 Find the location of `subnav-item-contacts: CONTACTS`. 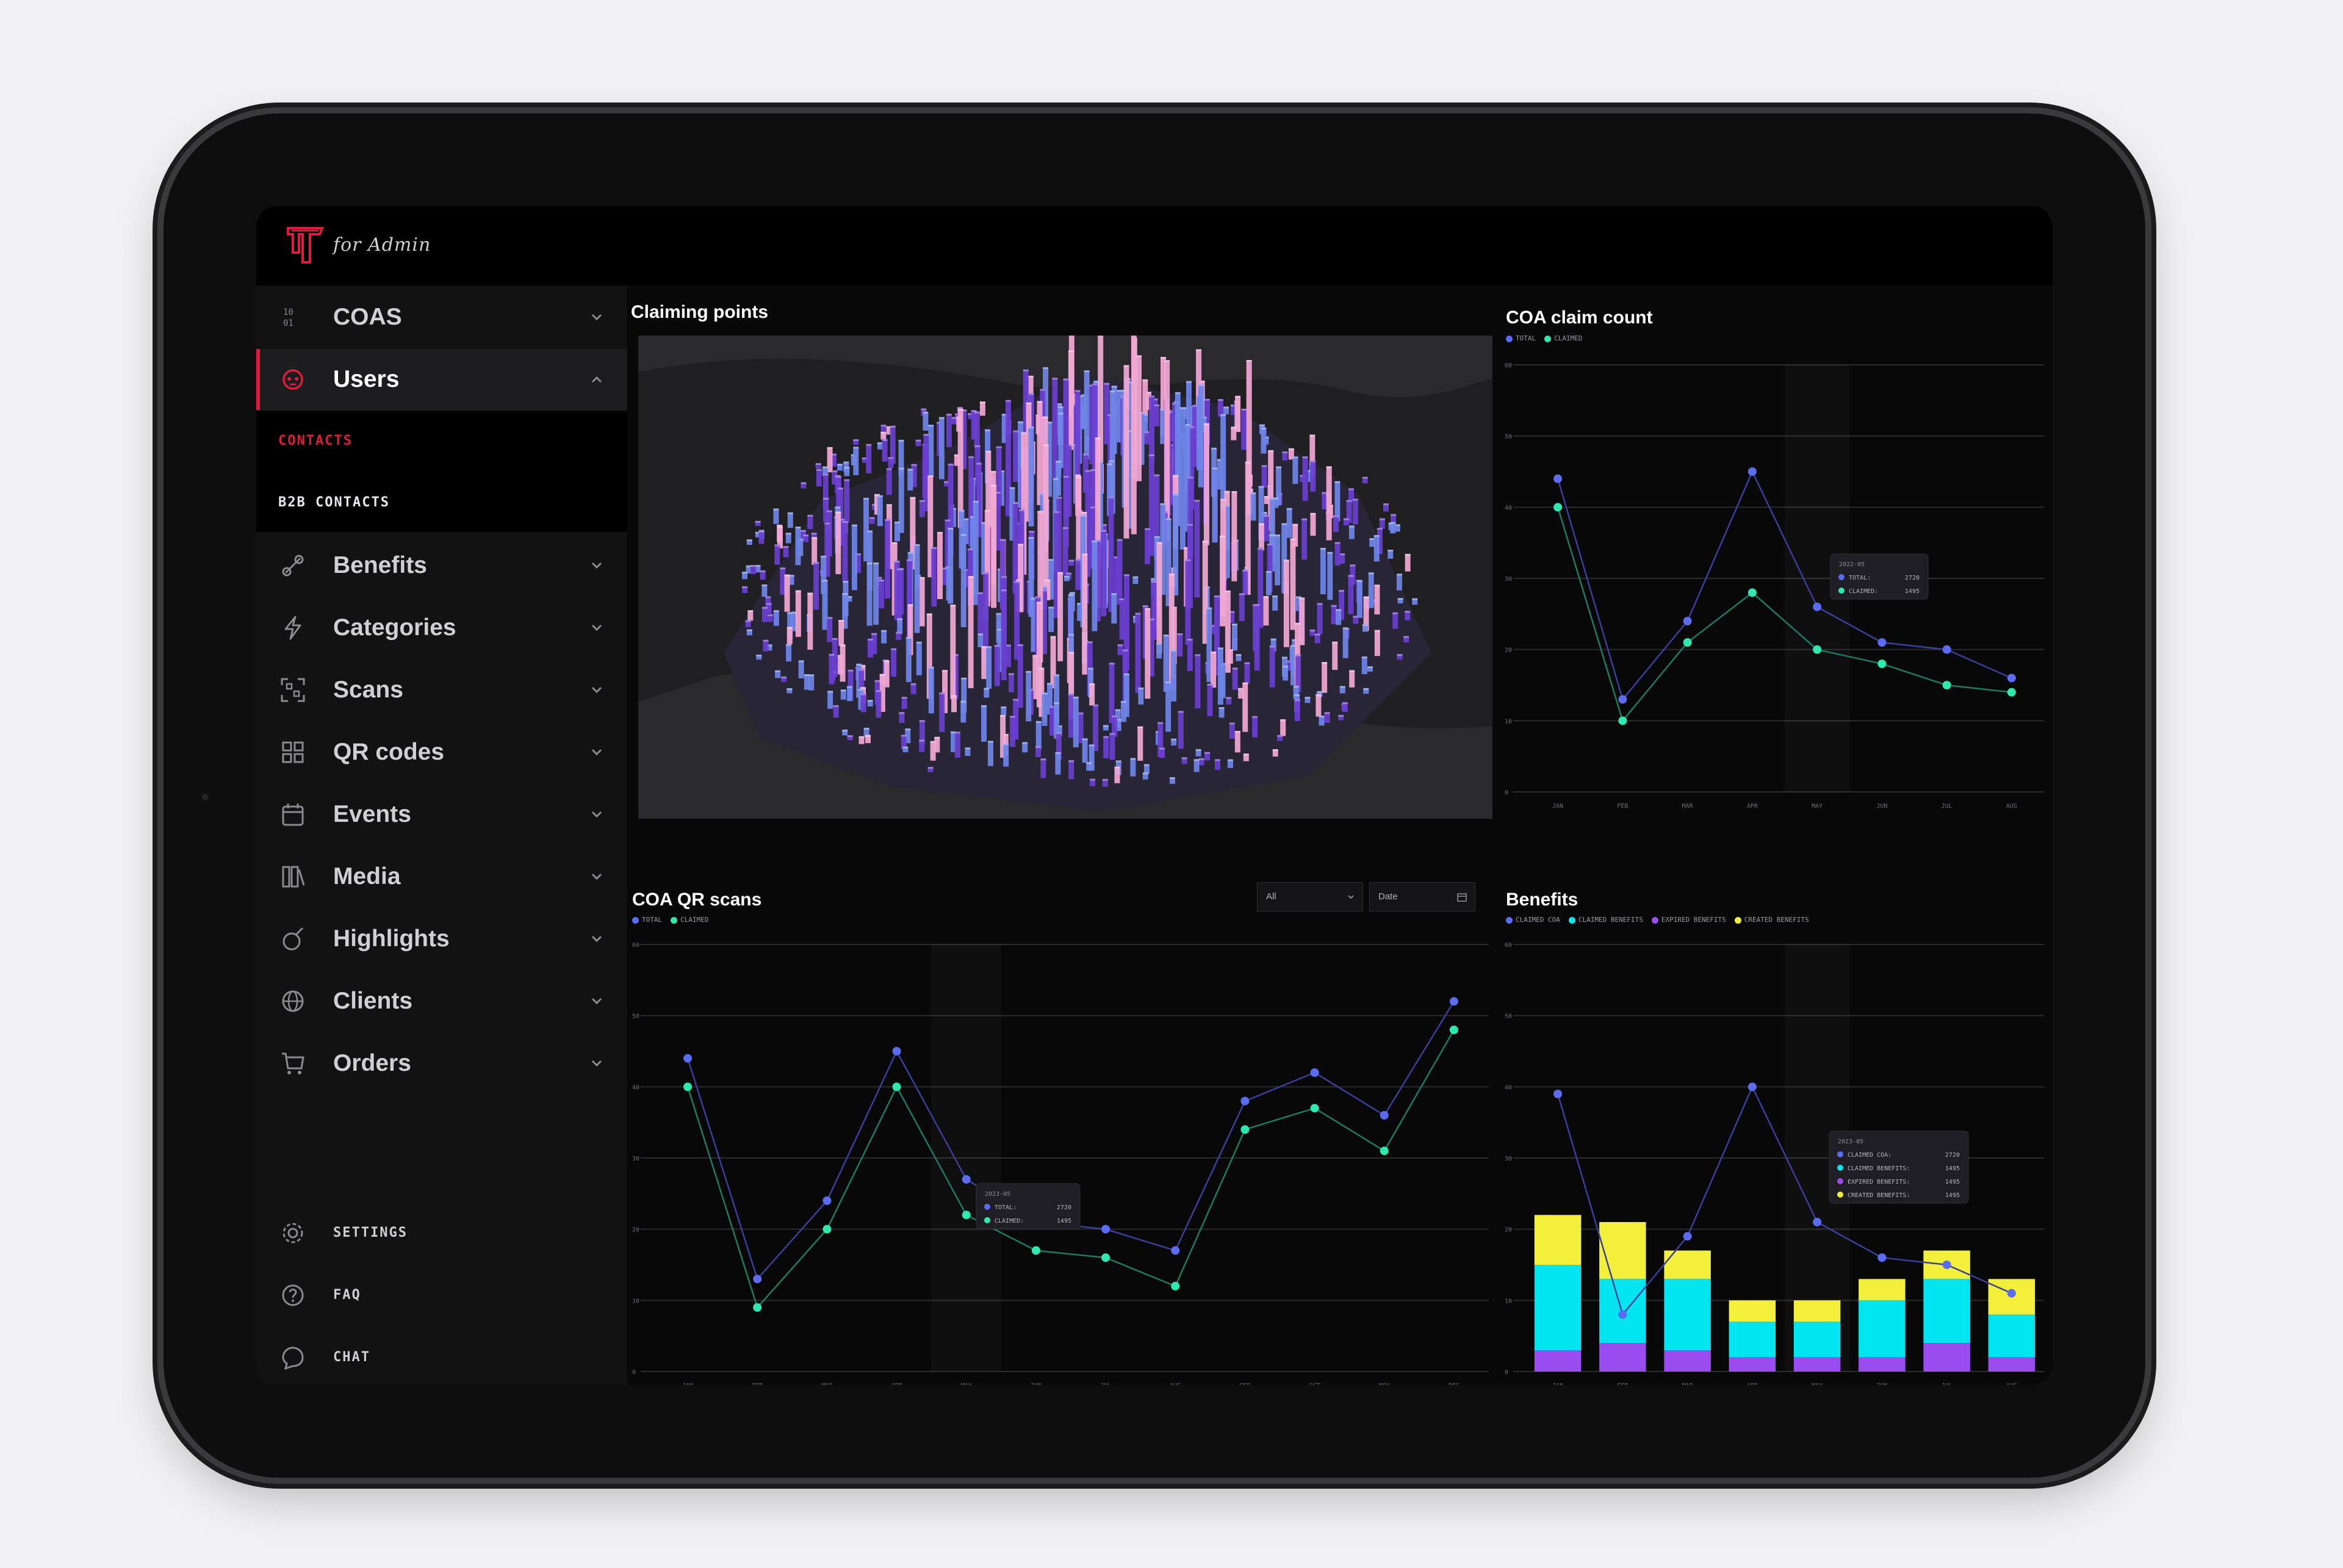

subnav-item-contacts: CONTACTS is located at coordinates (315, 440).